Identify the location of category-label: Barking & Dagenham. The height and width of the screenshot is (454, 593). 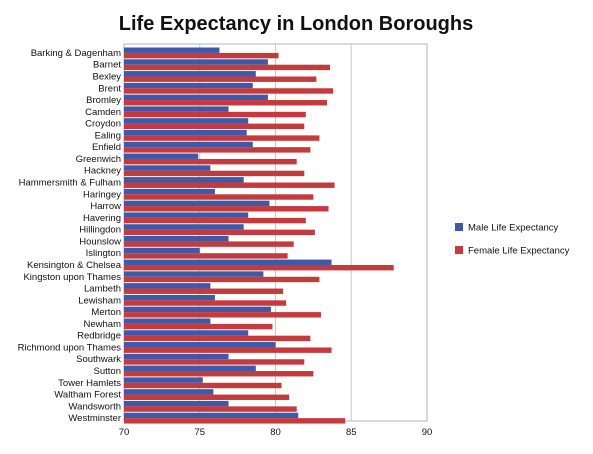
(76, 53).